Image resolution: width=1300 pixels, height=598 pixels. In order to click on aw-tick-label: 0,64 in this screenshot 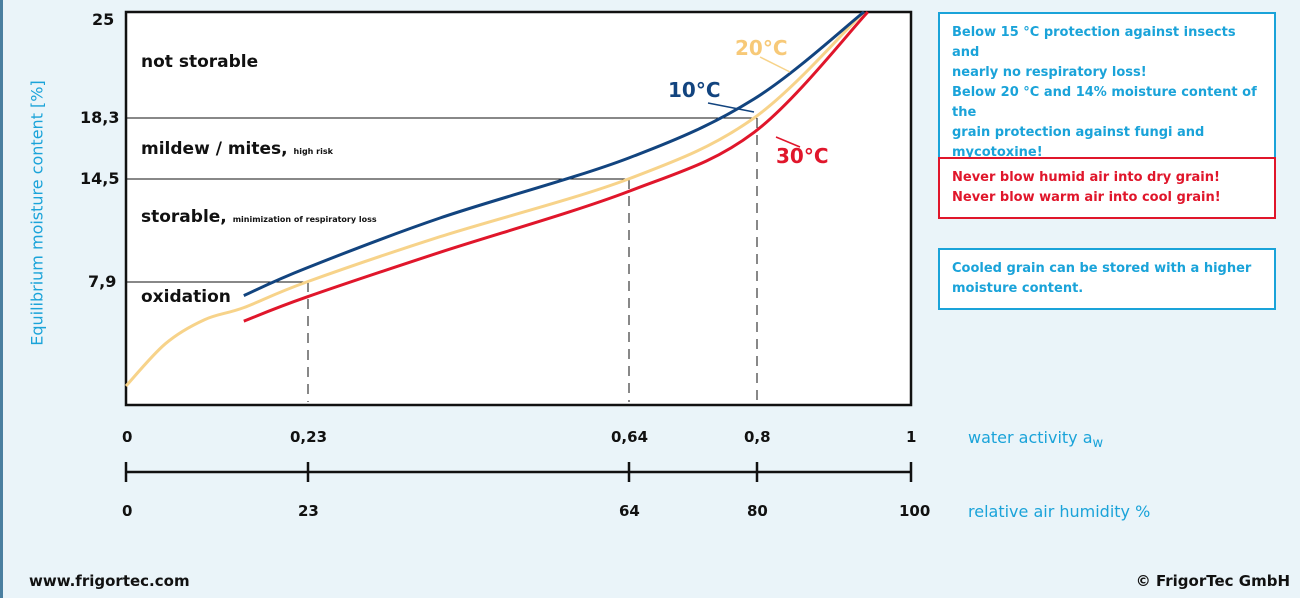, I will do `click(629, 437)`.